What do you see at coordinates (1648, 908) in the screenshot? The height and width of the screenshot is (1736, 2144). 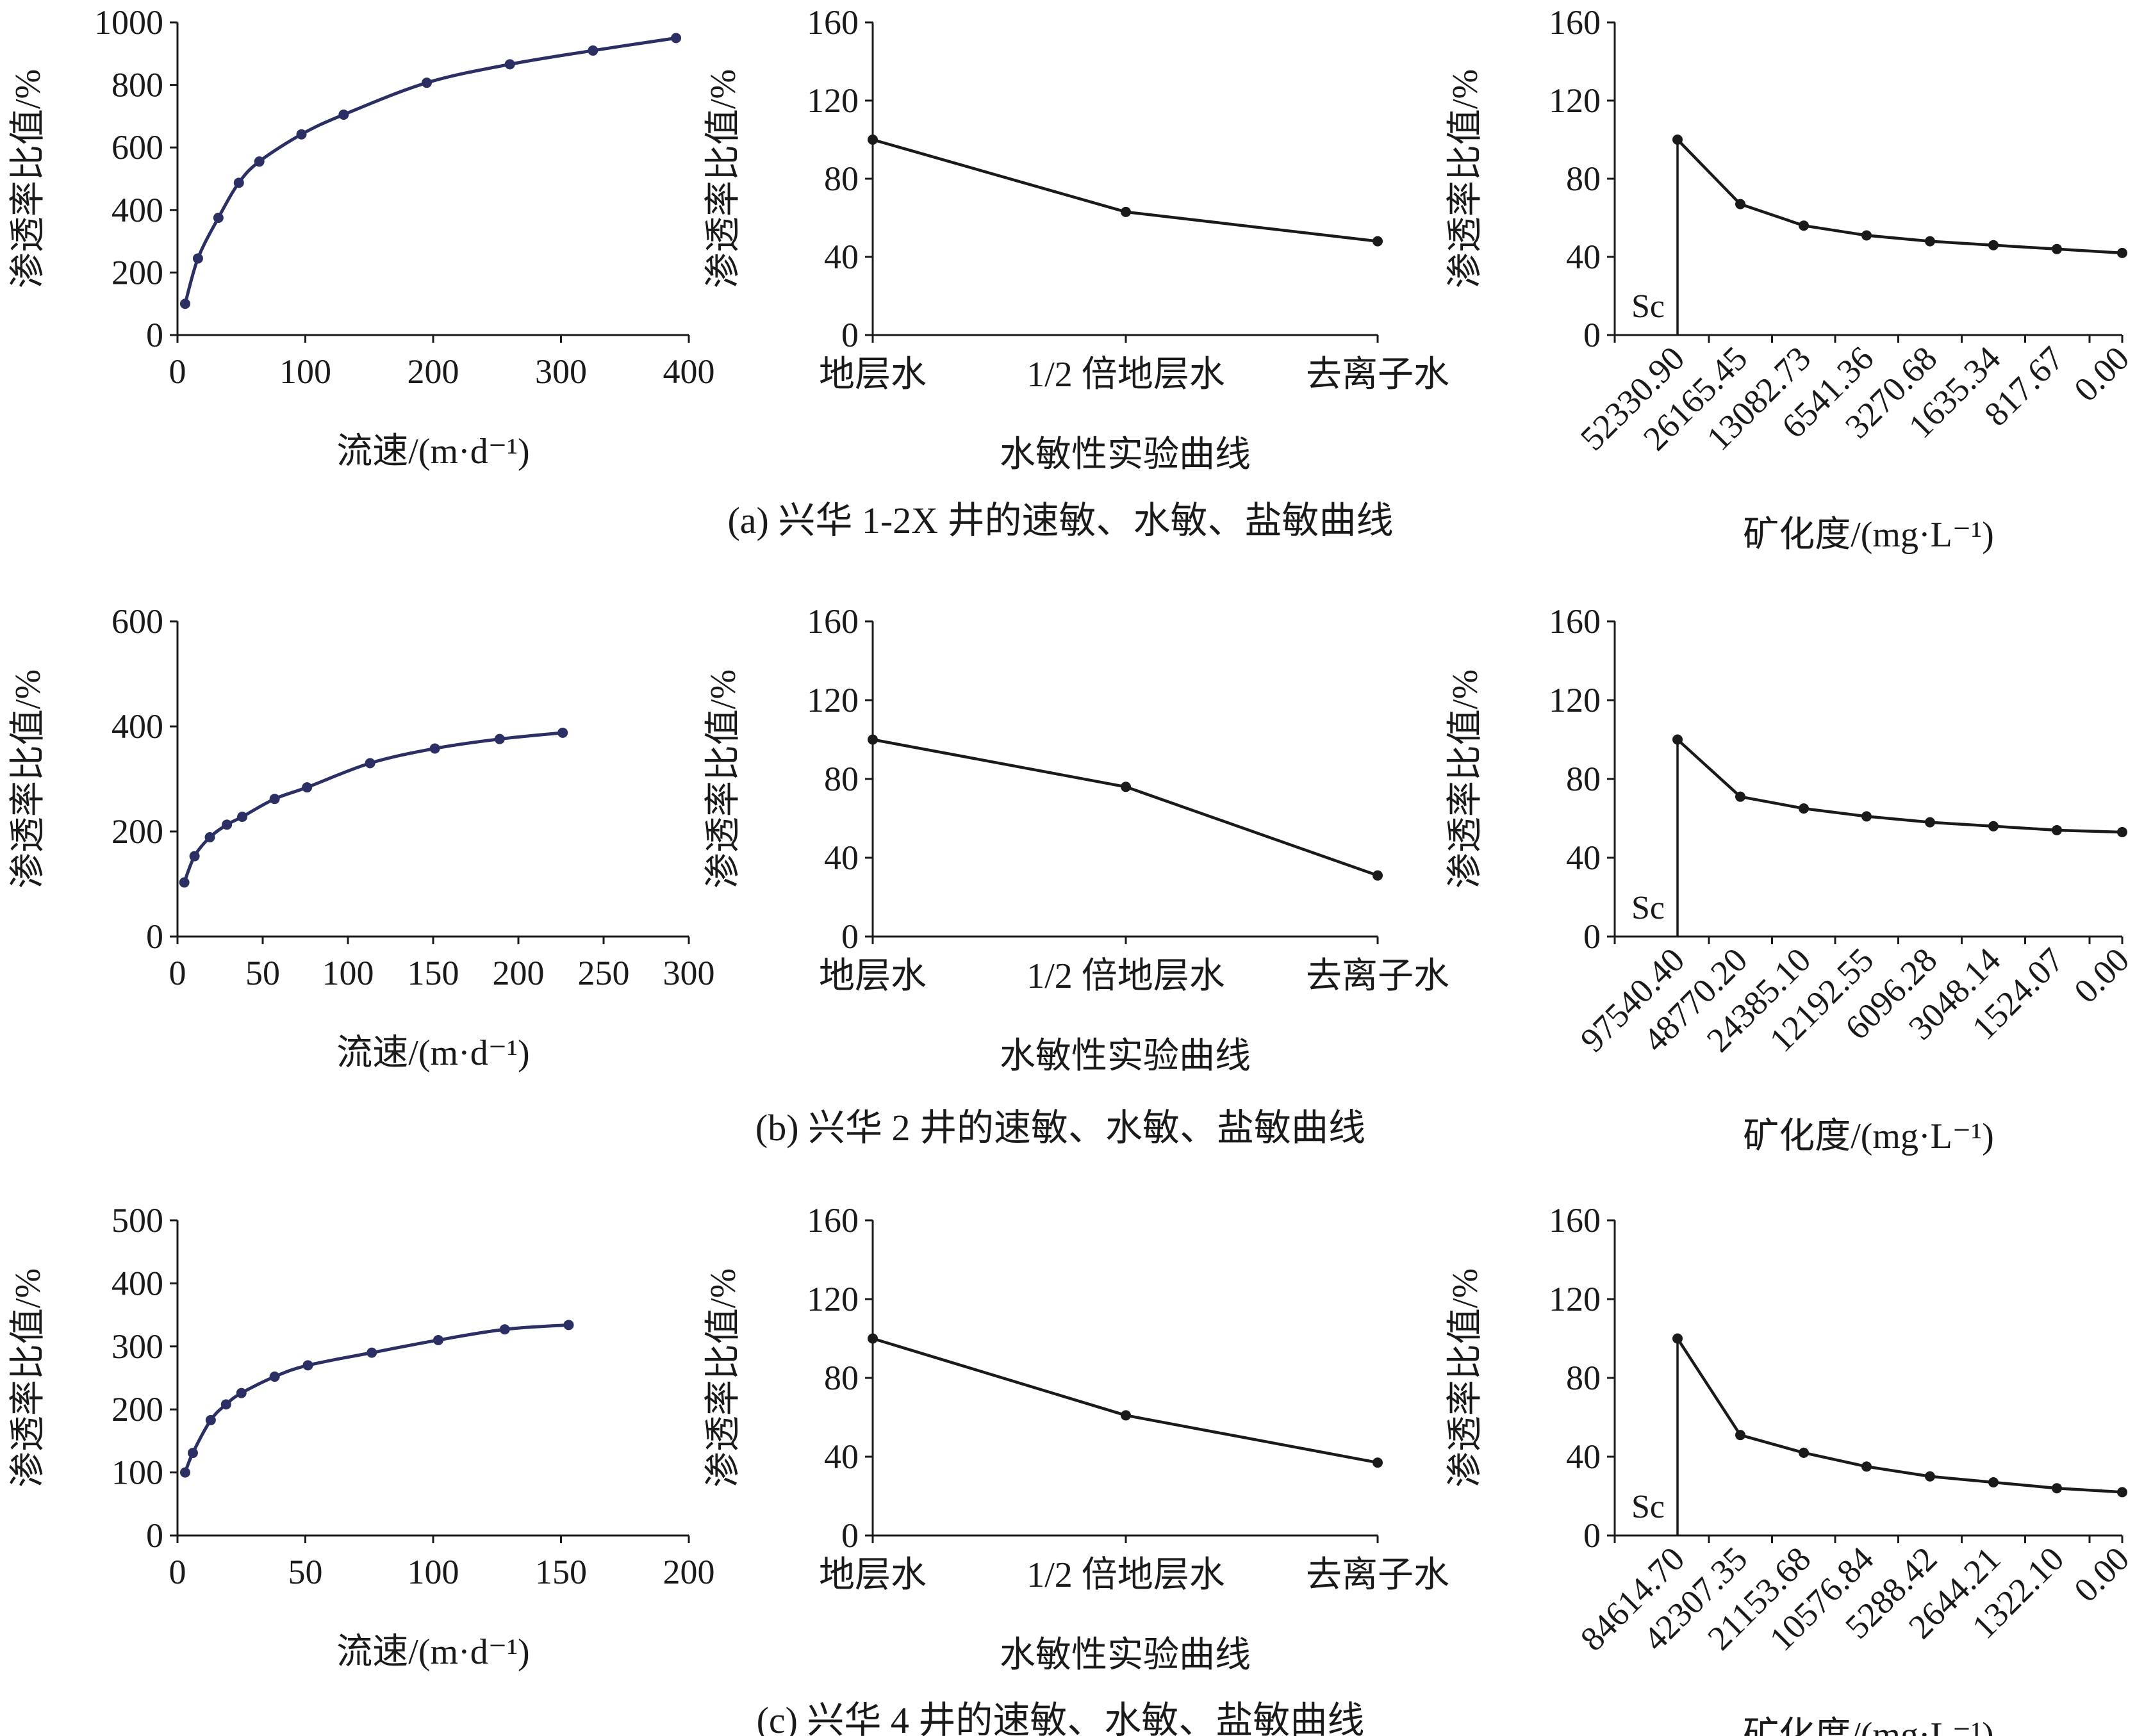 I see `b-salinity-sc-annotation: Sc` at bounding box center [1648, 908].